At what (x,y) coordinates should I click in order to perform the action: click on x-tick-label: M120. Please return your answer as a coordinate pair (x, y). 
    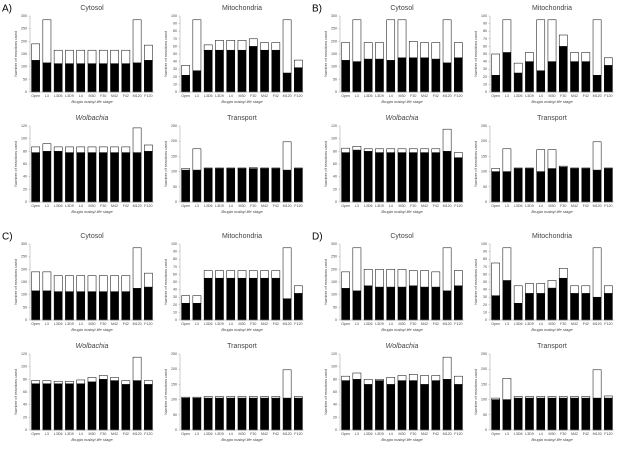
    Looking at the image, I should click on (597, 434).